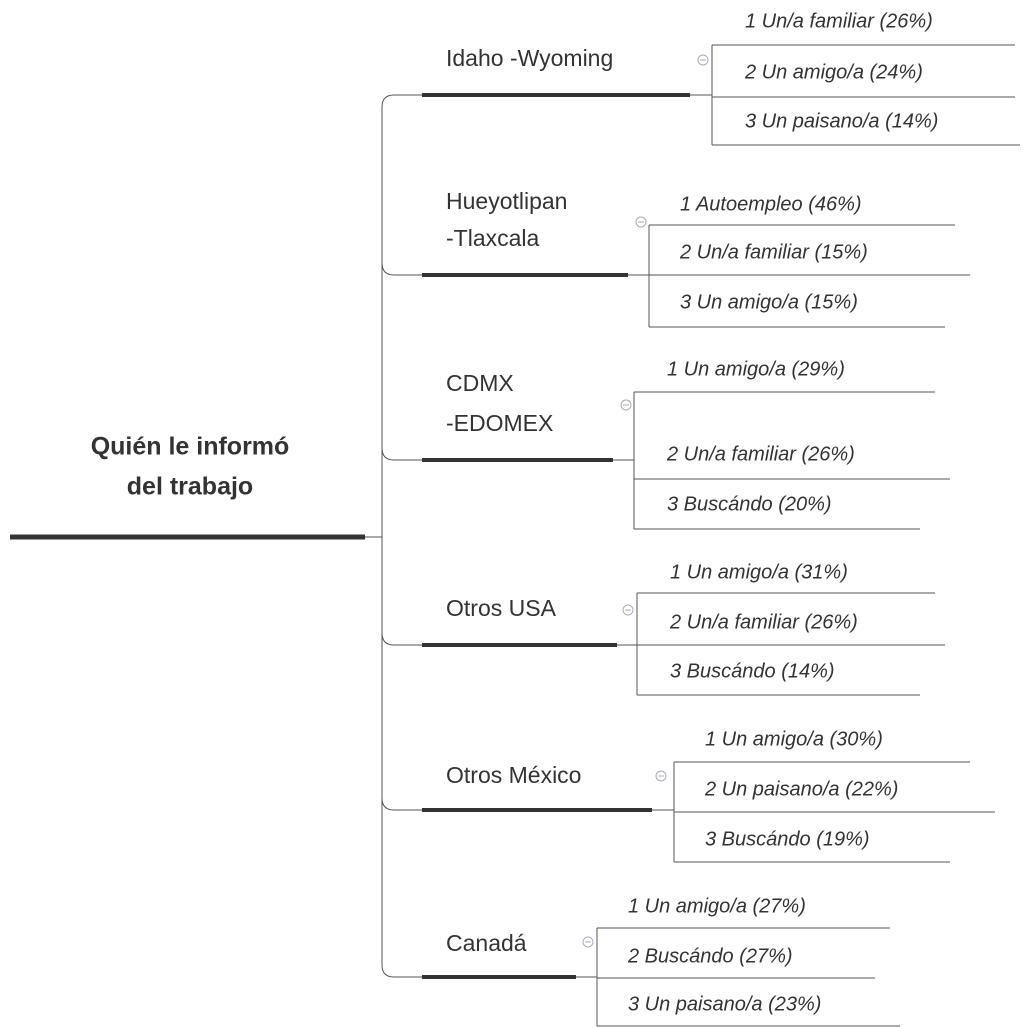 This screenshot has height=1027, width=1027. What do you see at coordinates (759, 572) in the screenshot?
I see `item-label: 1 Un amigo/a (31%)` at bounding box center [759, 572].